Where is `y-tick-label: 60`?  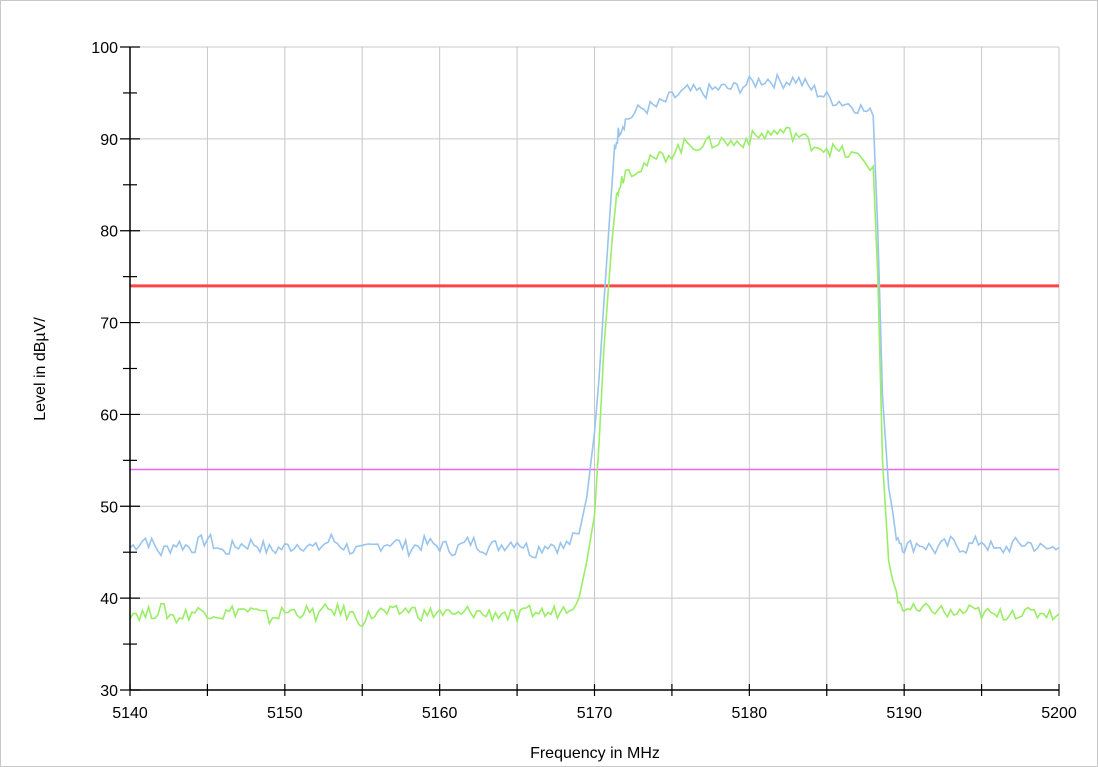
y-tick-label: 60 is located at coordinates (109, 415).